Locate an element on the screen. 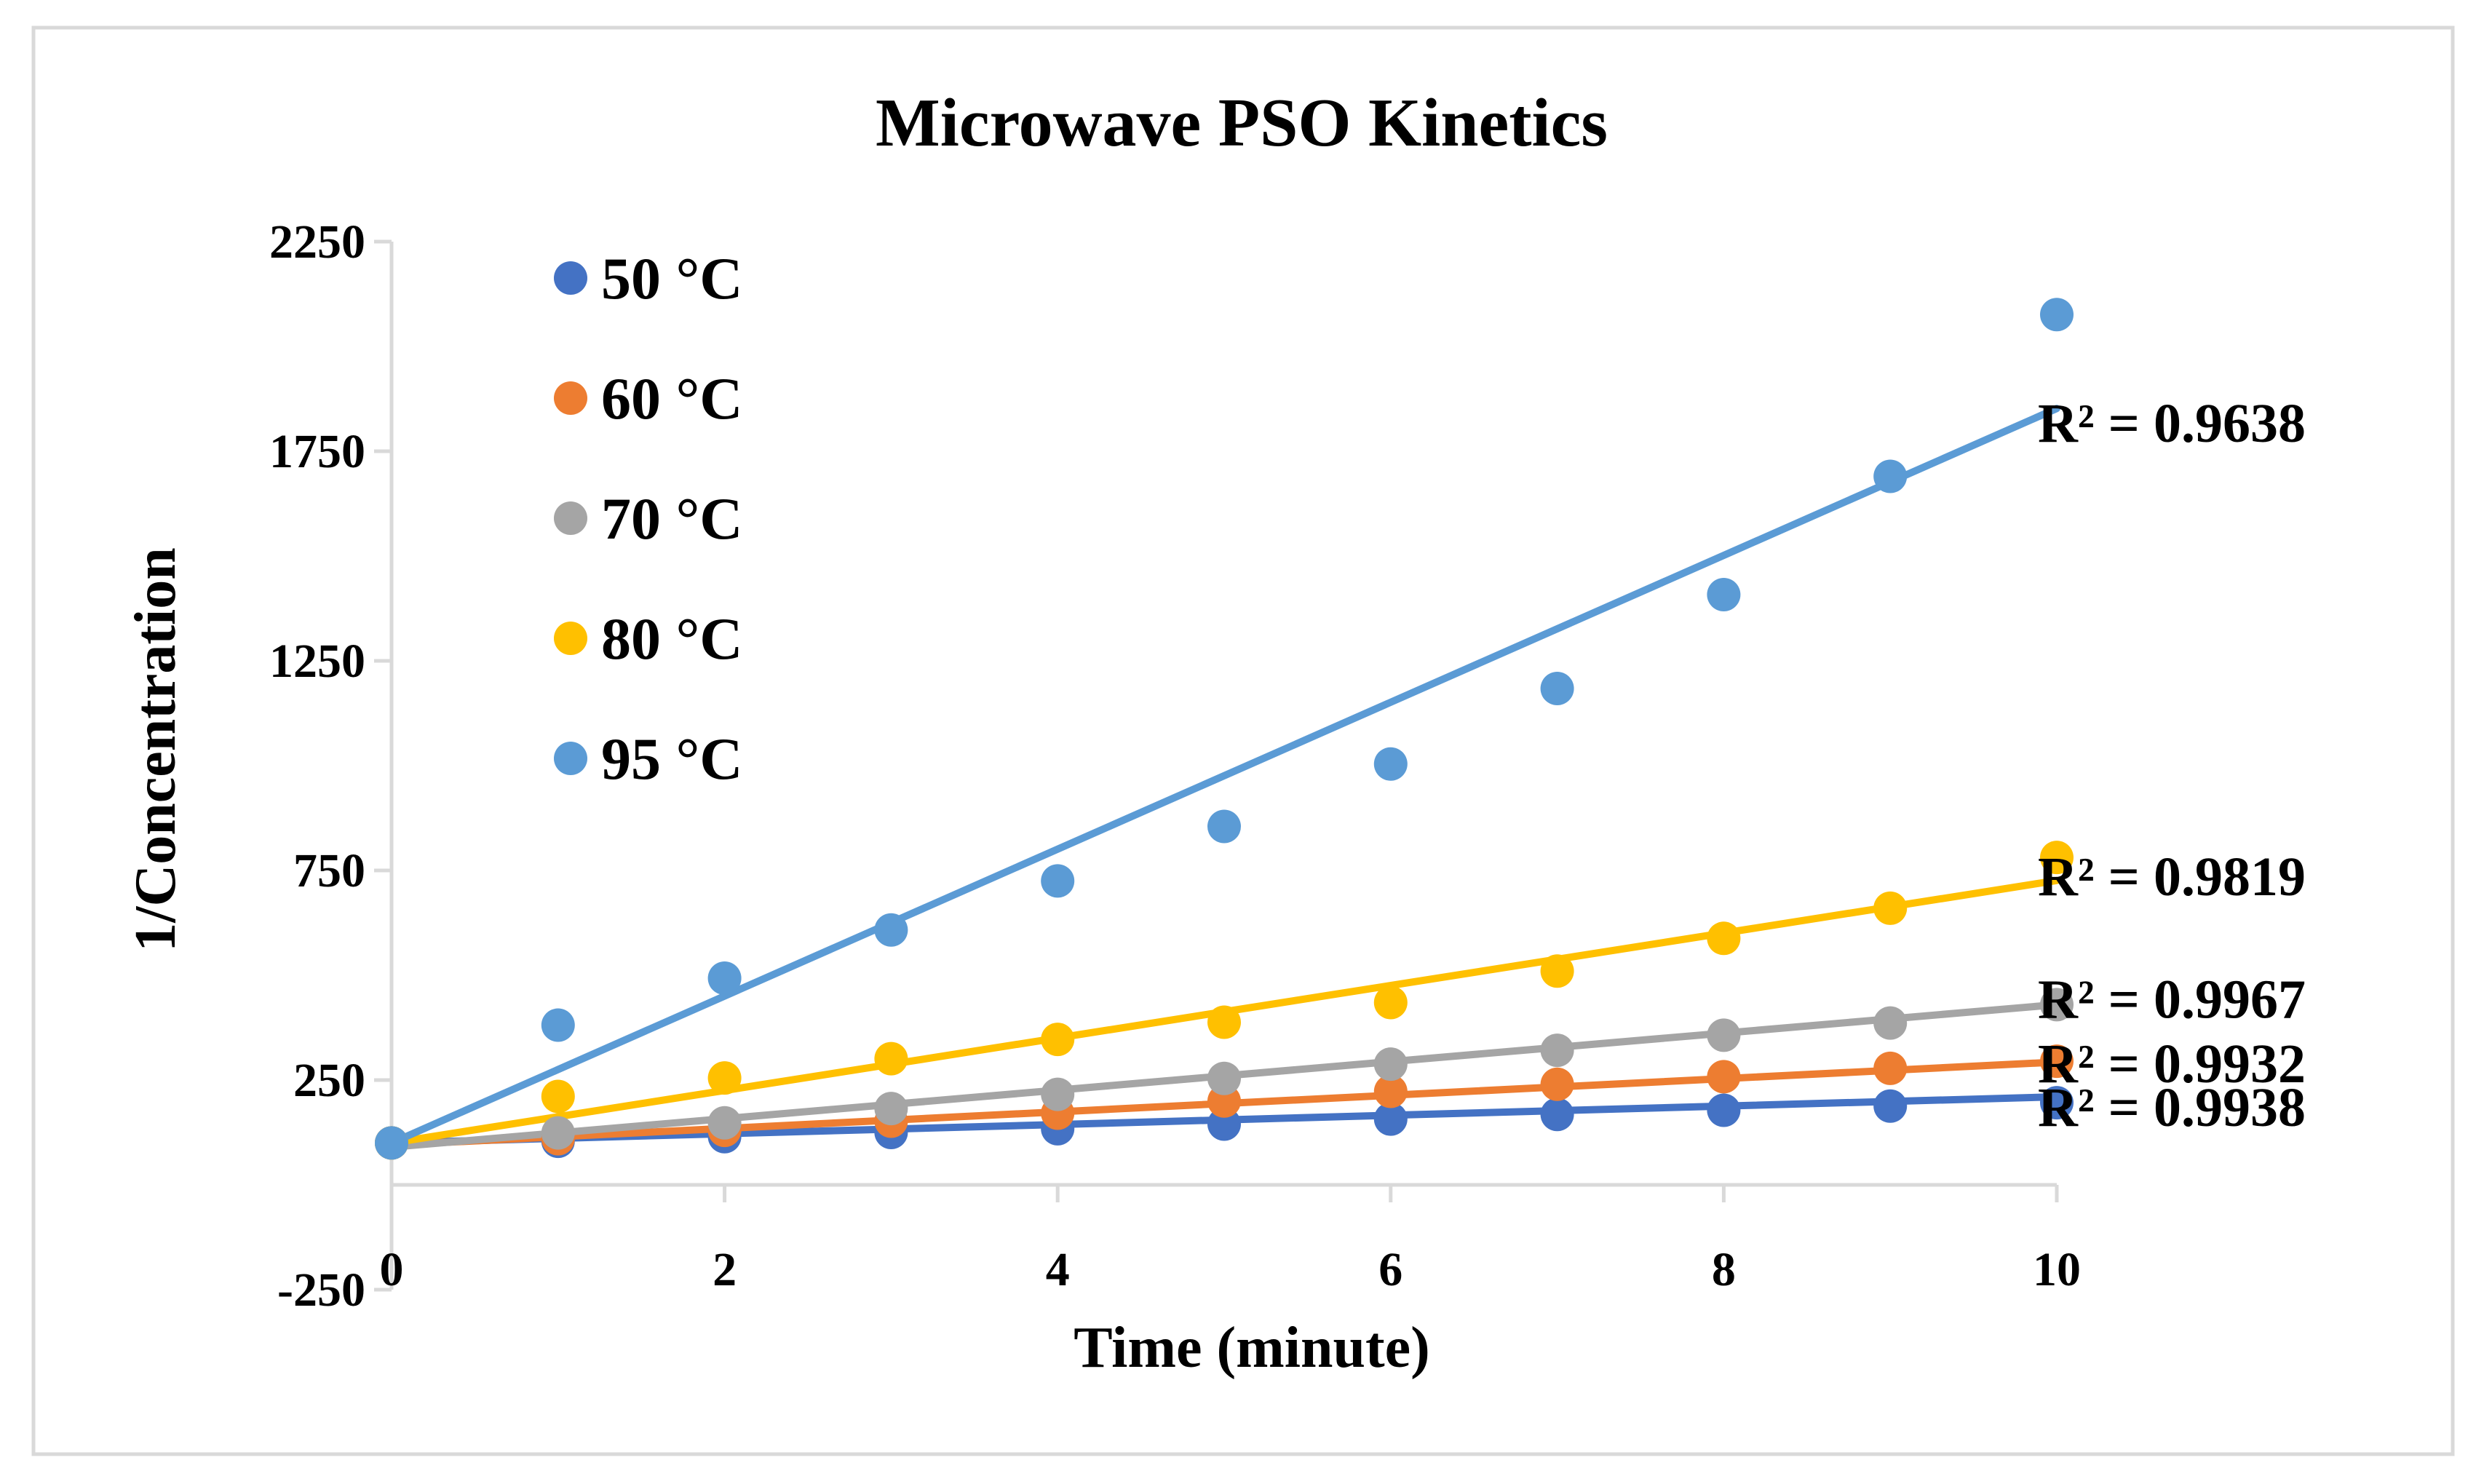 The width and height of the screenshot is (2484, 1484). x-tick-label: 0 is located at coordinates (392, 1269).